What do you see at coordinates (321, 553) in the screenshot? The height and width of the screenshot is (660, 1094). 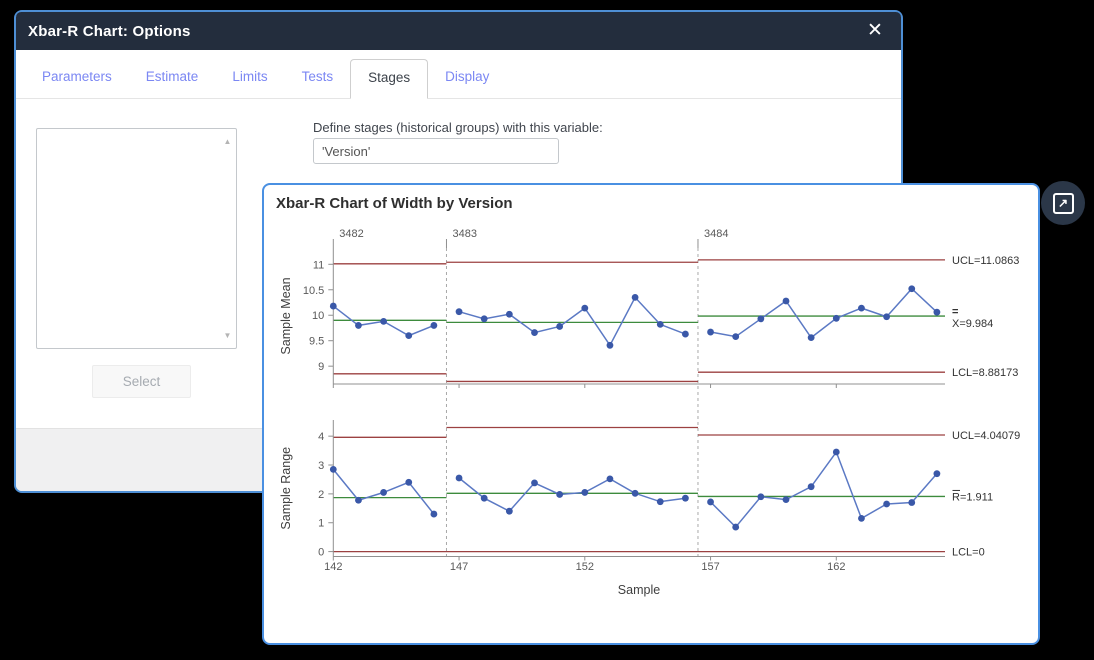 I see `svg-text: 0` at bounding box center [321, 553].